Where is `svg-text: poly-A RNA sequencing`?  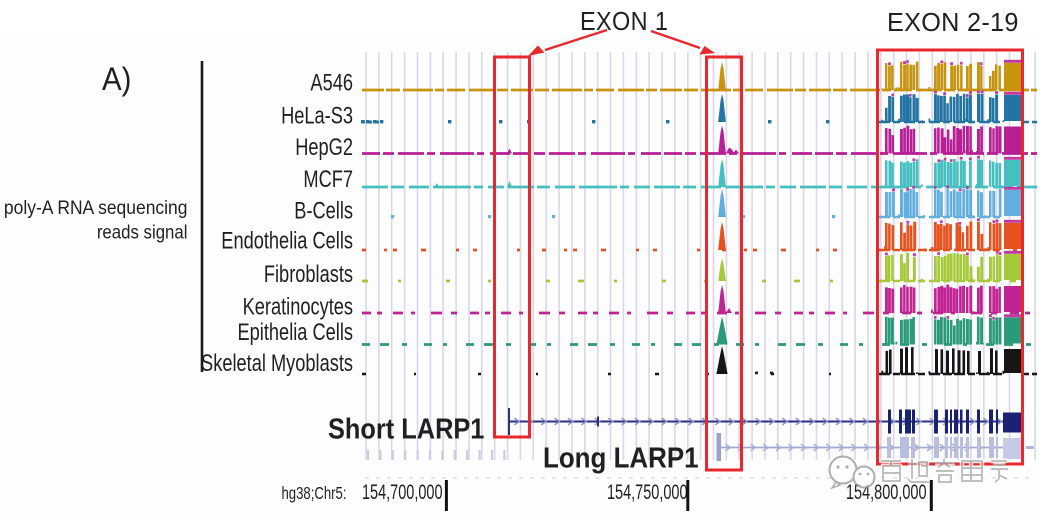 svg-text: poly-A RNA sequencing is located at coordinates (96, 207).